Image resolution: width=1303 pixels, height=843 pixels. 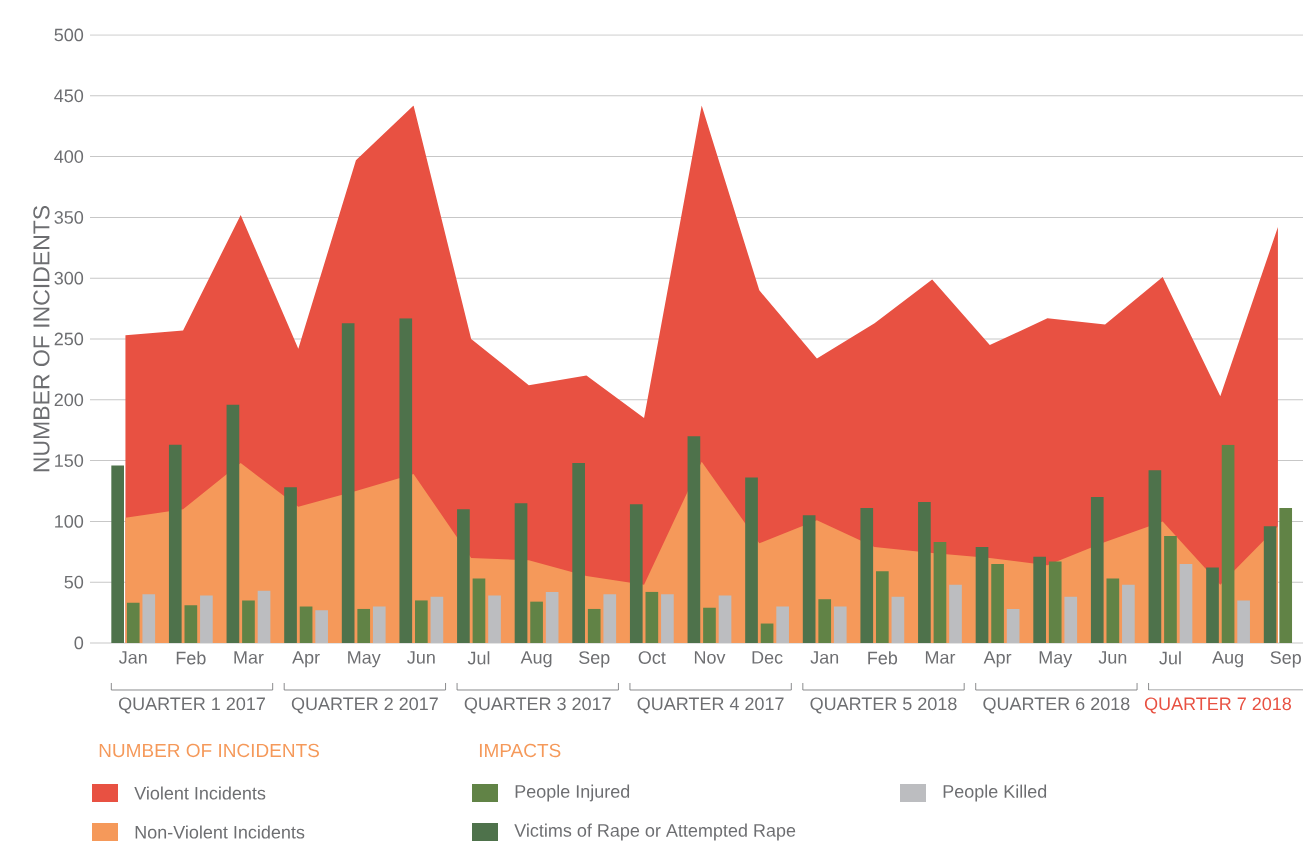 What do you see at coordinates (1218, 705) in the screenshot?
I see `text: QUARTER 7 2018` at bounding box center [1218, 705].